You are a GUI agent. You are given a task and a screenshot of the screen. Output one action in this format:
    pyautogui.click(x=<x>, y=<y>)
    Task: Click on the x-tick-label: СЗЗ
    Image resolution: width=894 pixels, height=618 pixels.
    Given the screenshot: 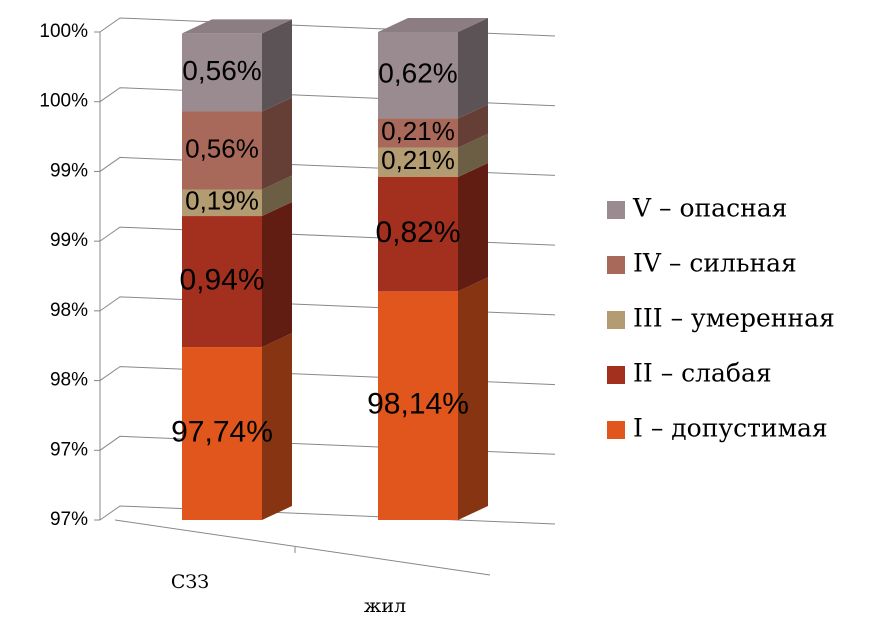 What is the action you would take?
    pyautogui.click(x=190, y=582)
    